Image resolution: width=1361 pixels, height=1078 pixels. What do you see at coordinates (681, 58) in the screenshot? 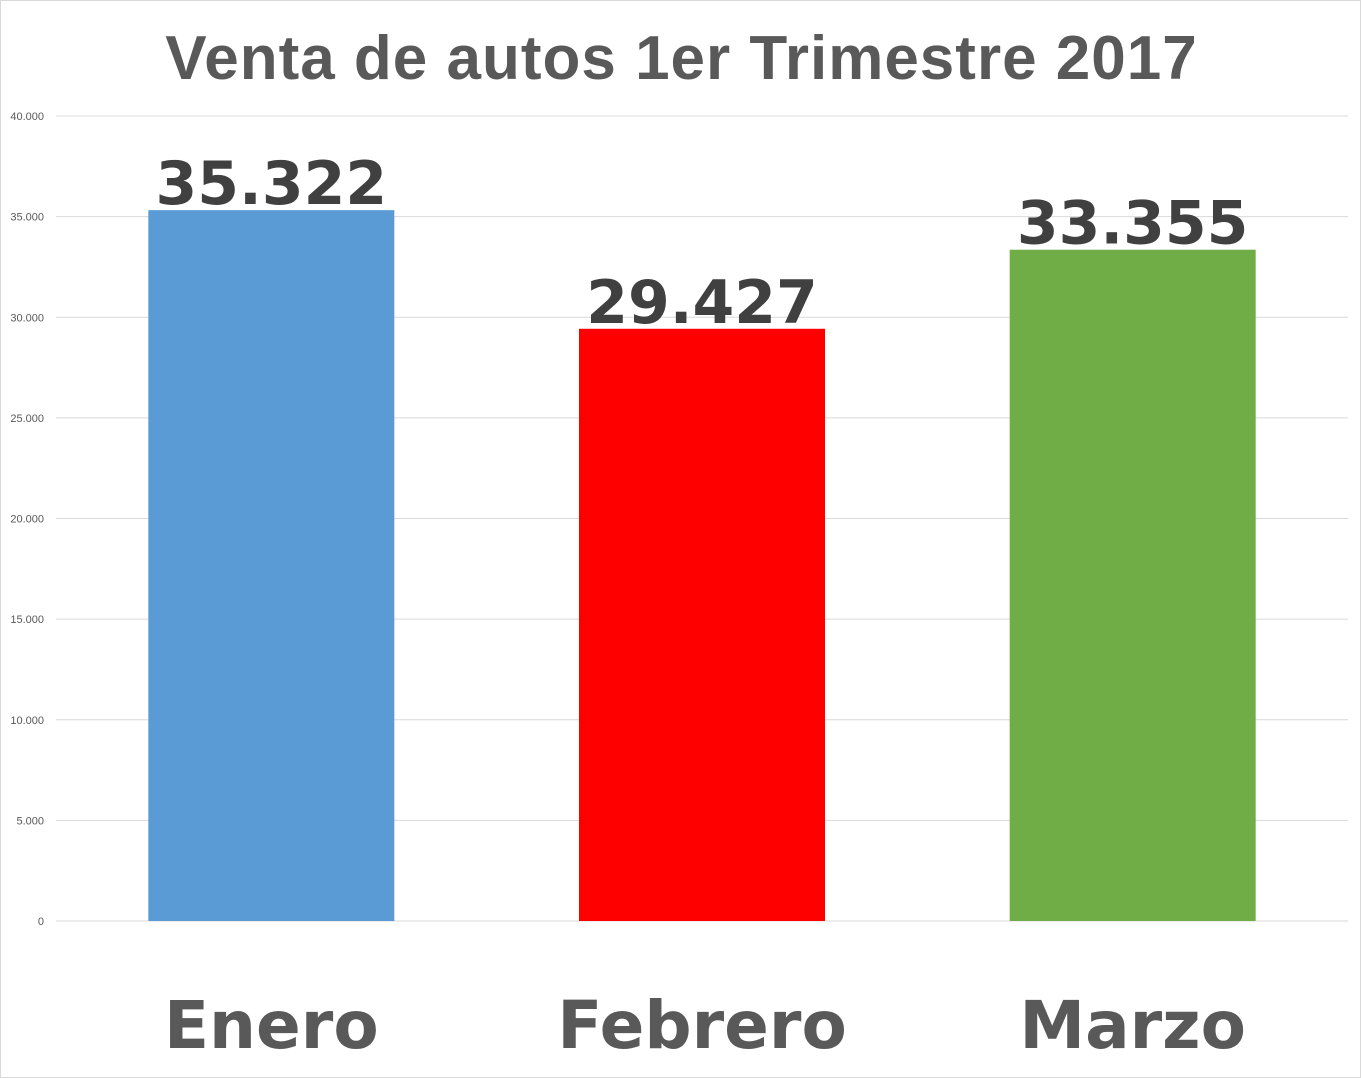
I see `chart-title: Venta de autos 1er Trimestre 2017` at bounding box center [681, 58].